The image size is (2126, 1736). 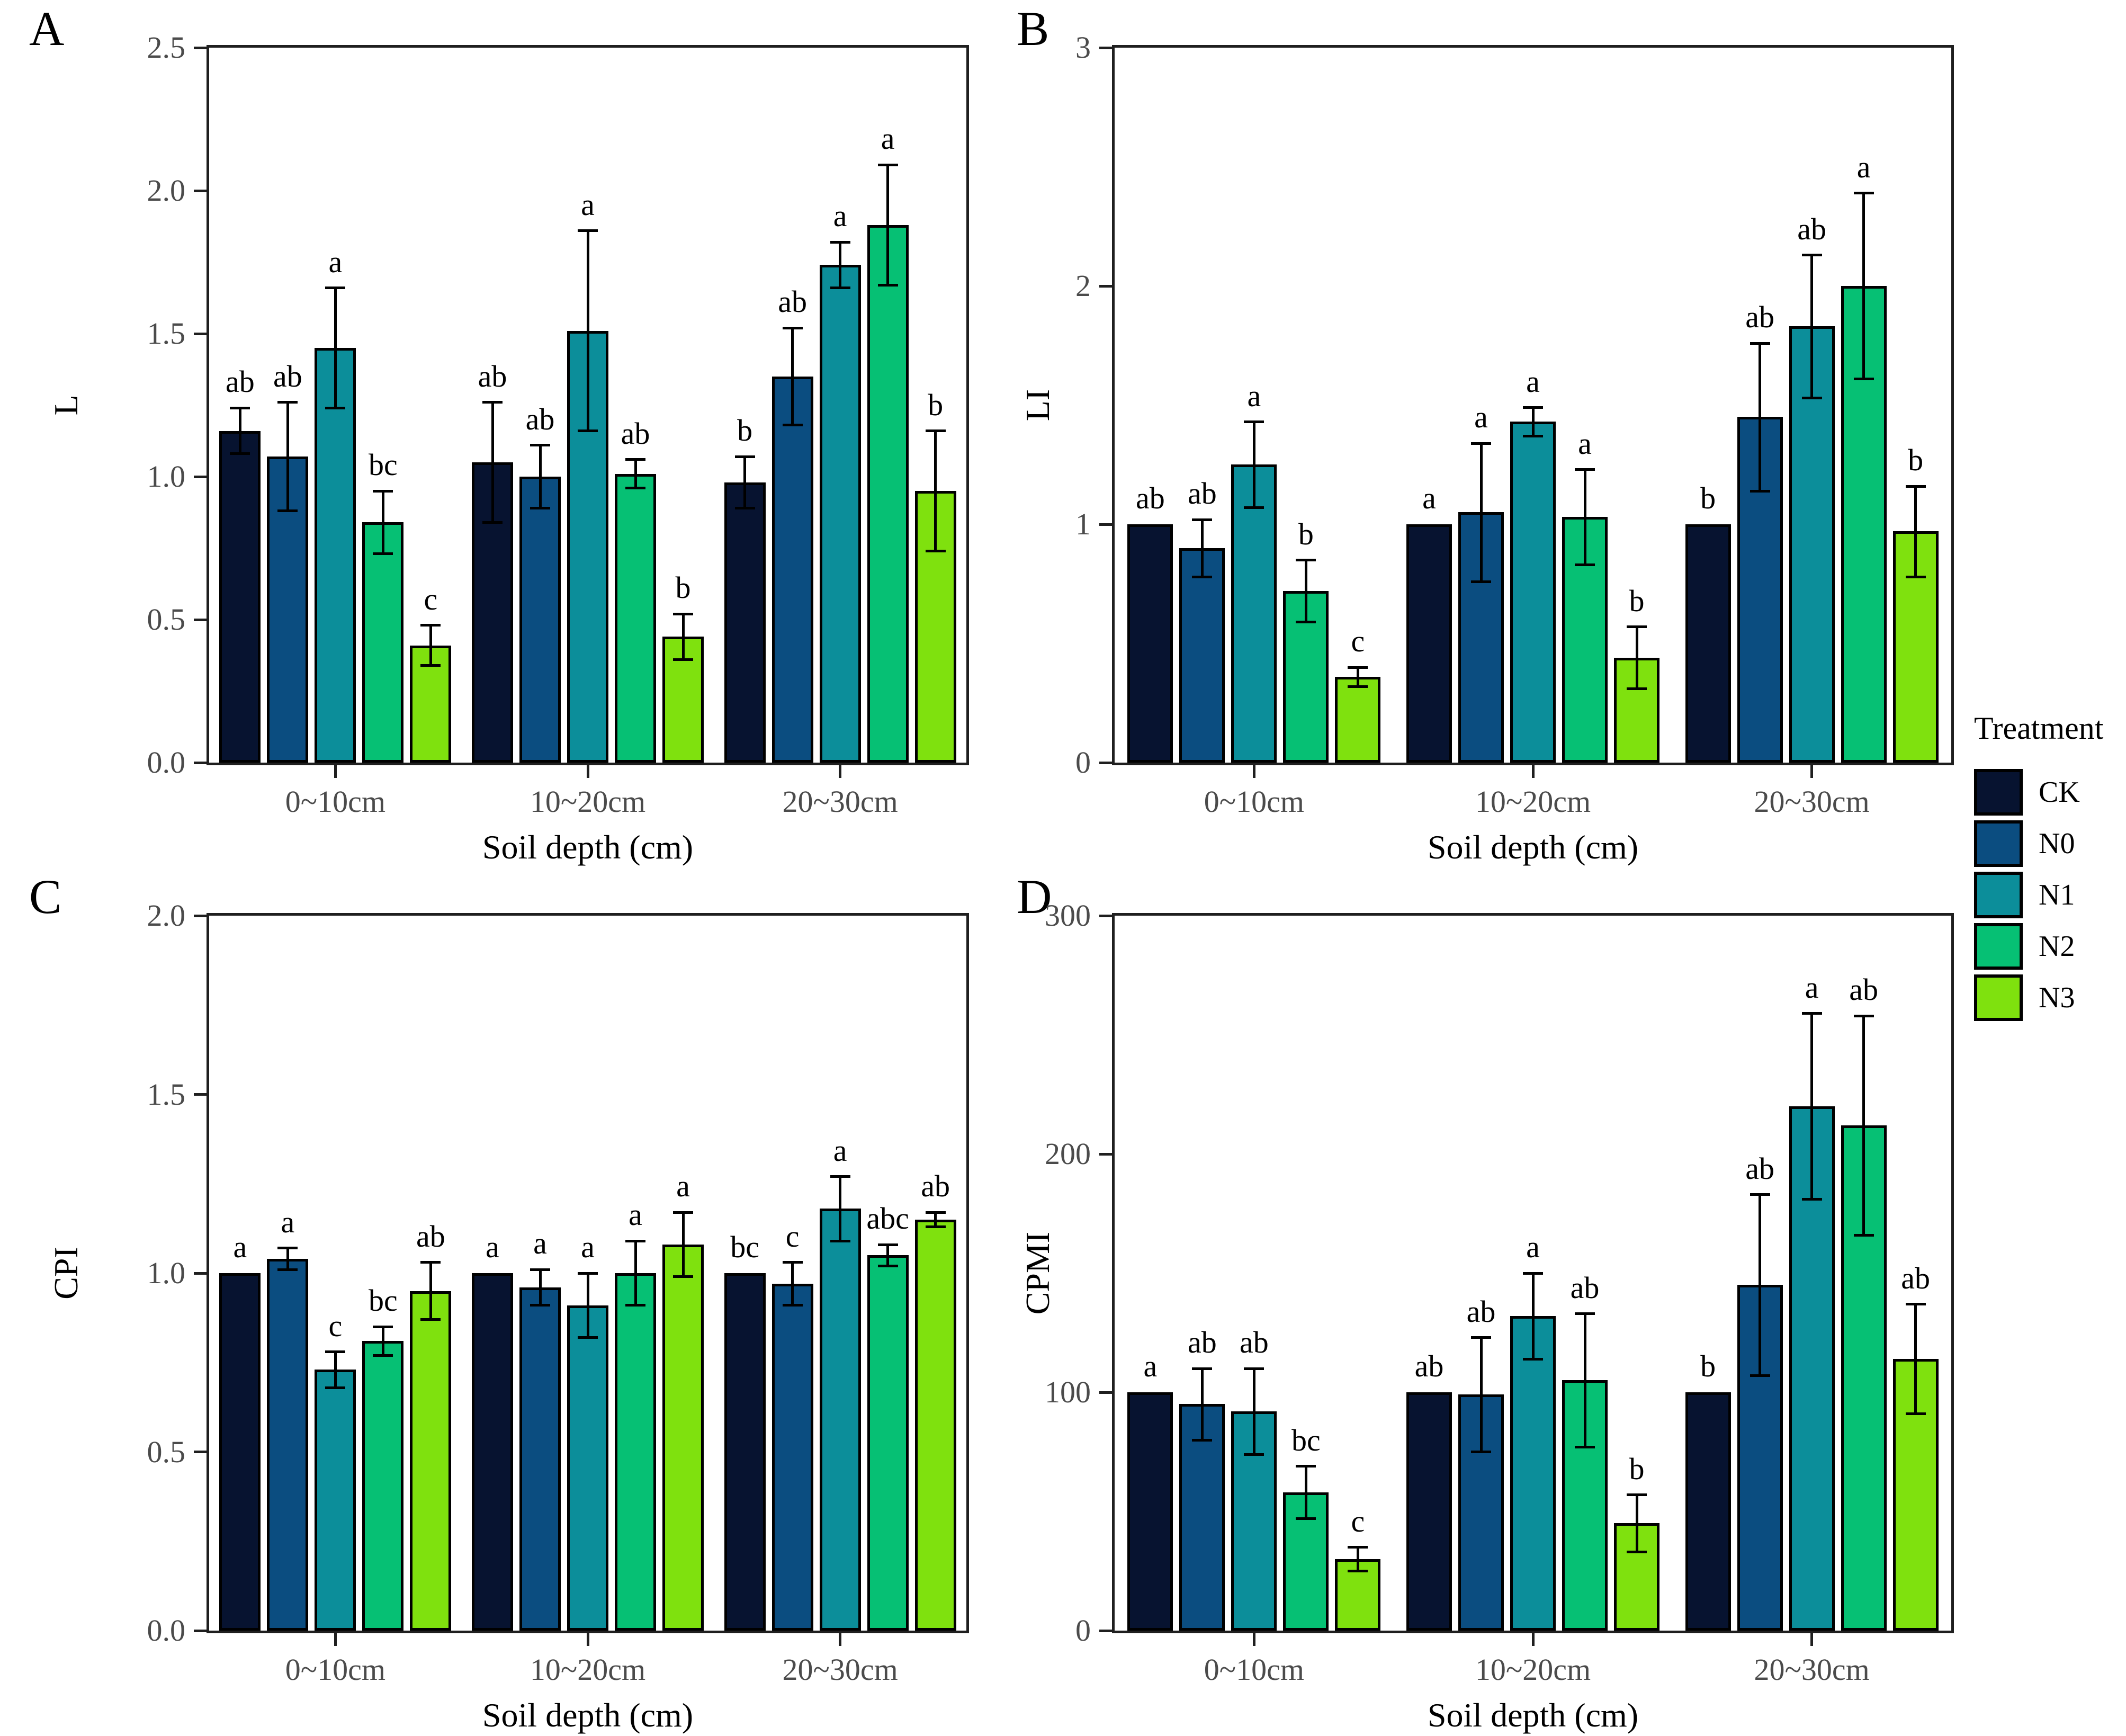 I want to click on sig-letter-N3: ab, so click(x=1916, y=1277).